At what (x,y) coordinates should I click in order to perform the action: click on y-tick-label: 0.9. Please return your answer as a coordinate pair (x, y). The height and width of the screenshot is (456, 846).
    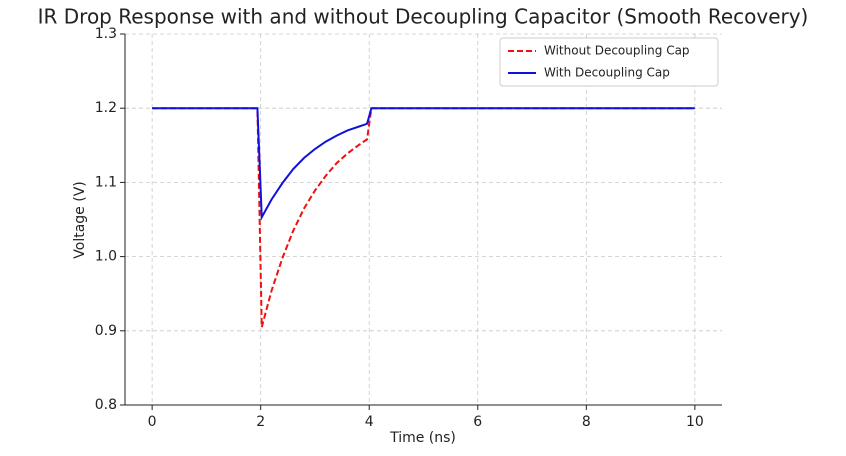
    Looking at the image, I should click on (106, 331).